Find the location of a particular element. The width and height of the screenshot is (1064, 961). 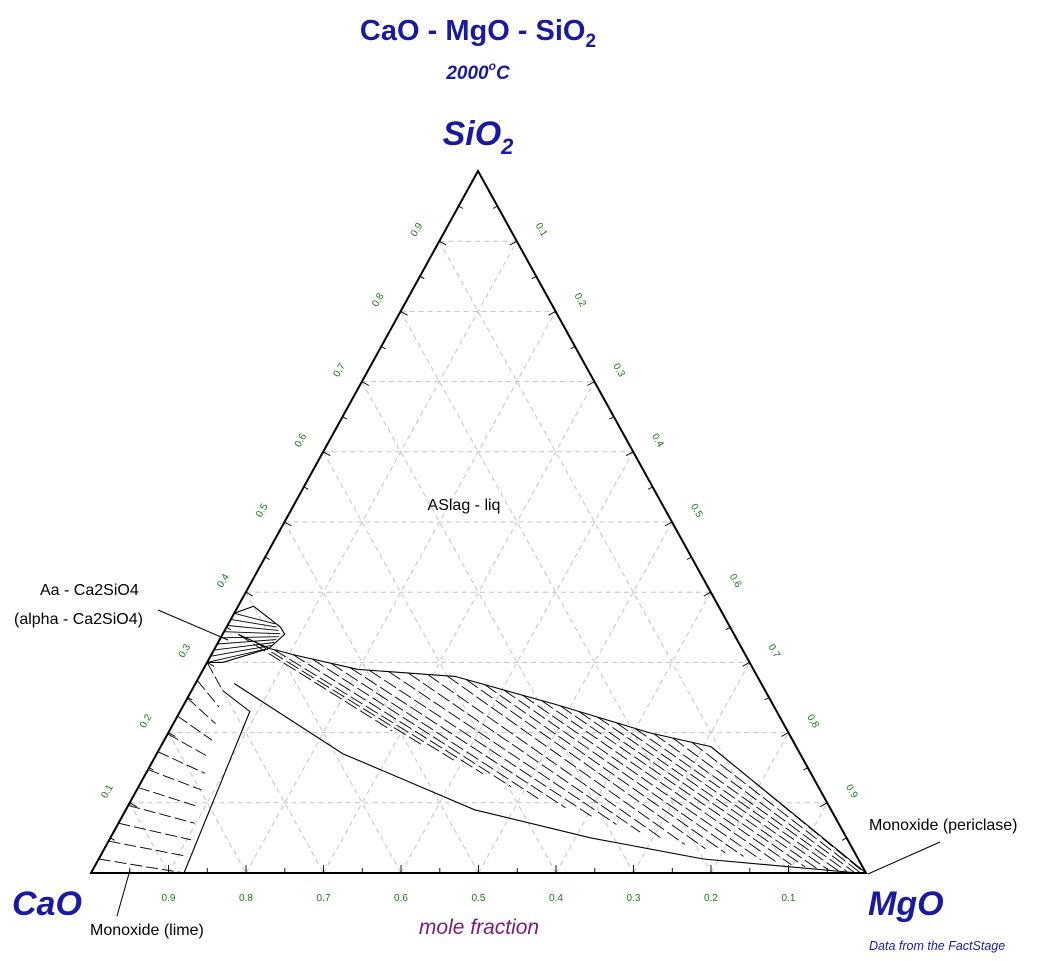

tick-label-bottom: 0.3 is located at coordinates (634, 898).